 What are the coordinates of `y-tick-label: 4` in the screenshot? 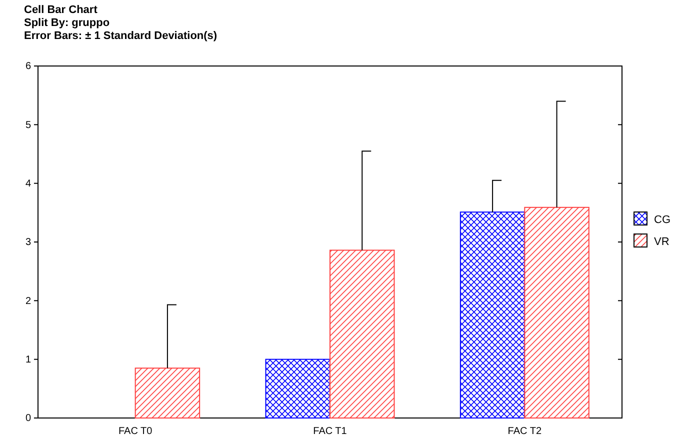 It's located at (28, 184).